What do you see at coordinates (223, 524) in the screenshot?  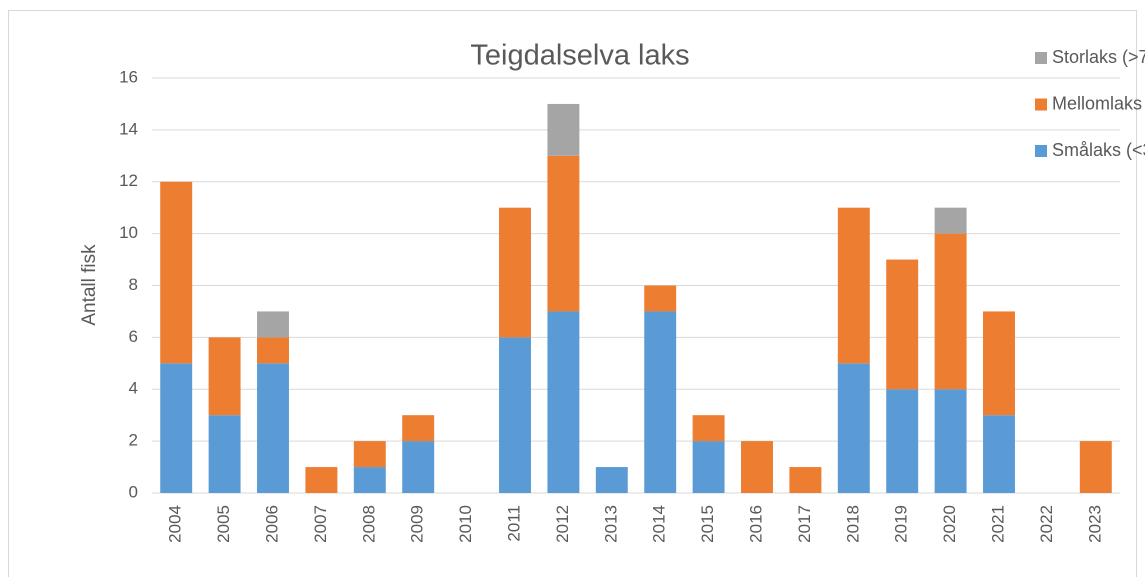 I see `x-tick-label: 2005` at bounding box center [223, 524].